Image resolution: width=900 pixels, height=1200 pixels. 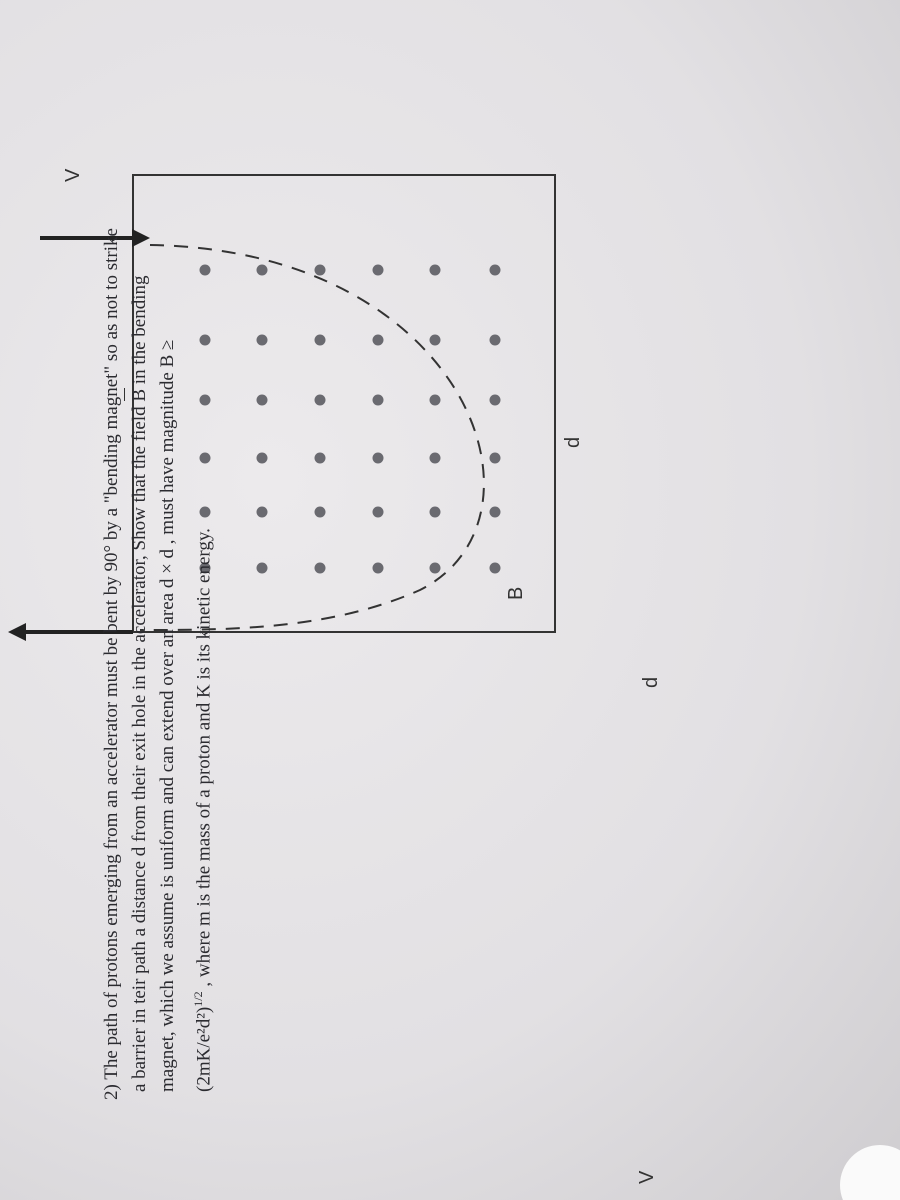 What do you see at coordinates (870, 1172) in the screenshot?
I see `paper-hole` at bounding box center [870, 1172].